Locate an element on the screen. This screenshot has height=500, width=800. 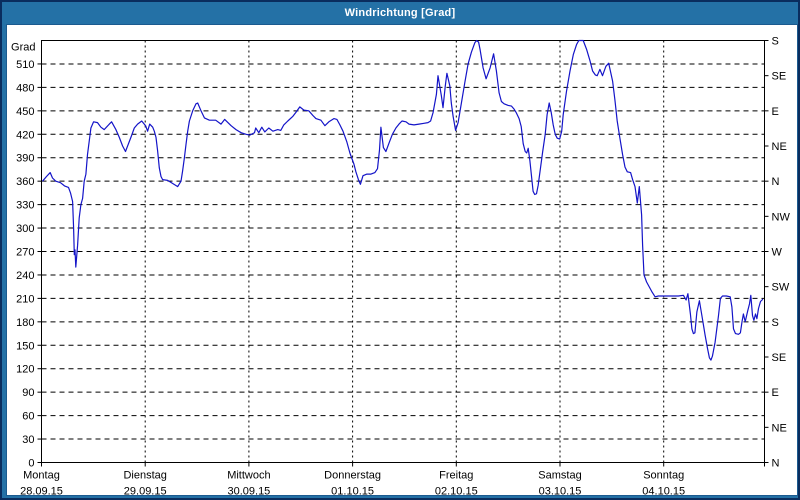
window-title: Windrichtung [Grad] is located at coordinates (400, 12).